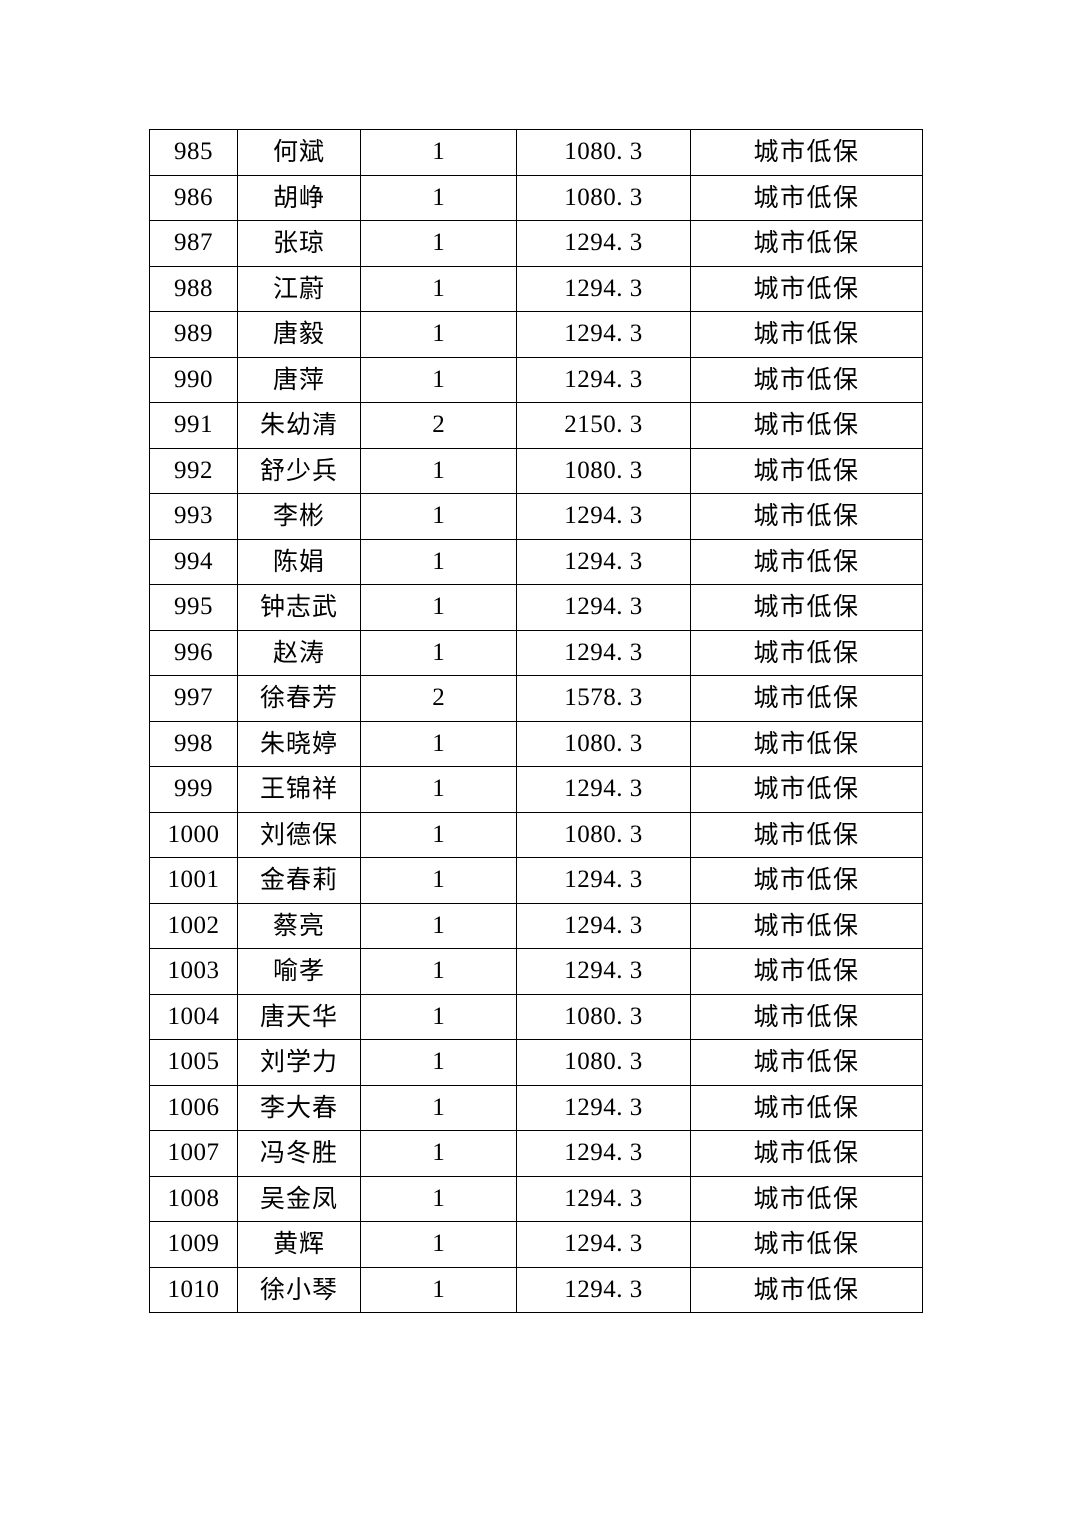  I want to click on table-row: 997 徐春芳 2 1578. 3 城市低保, so click(536, 698).